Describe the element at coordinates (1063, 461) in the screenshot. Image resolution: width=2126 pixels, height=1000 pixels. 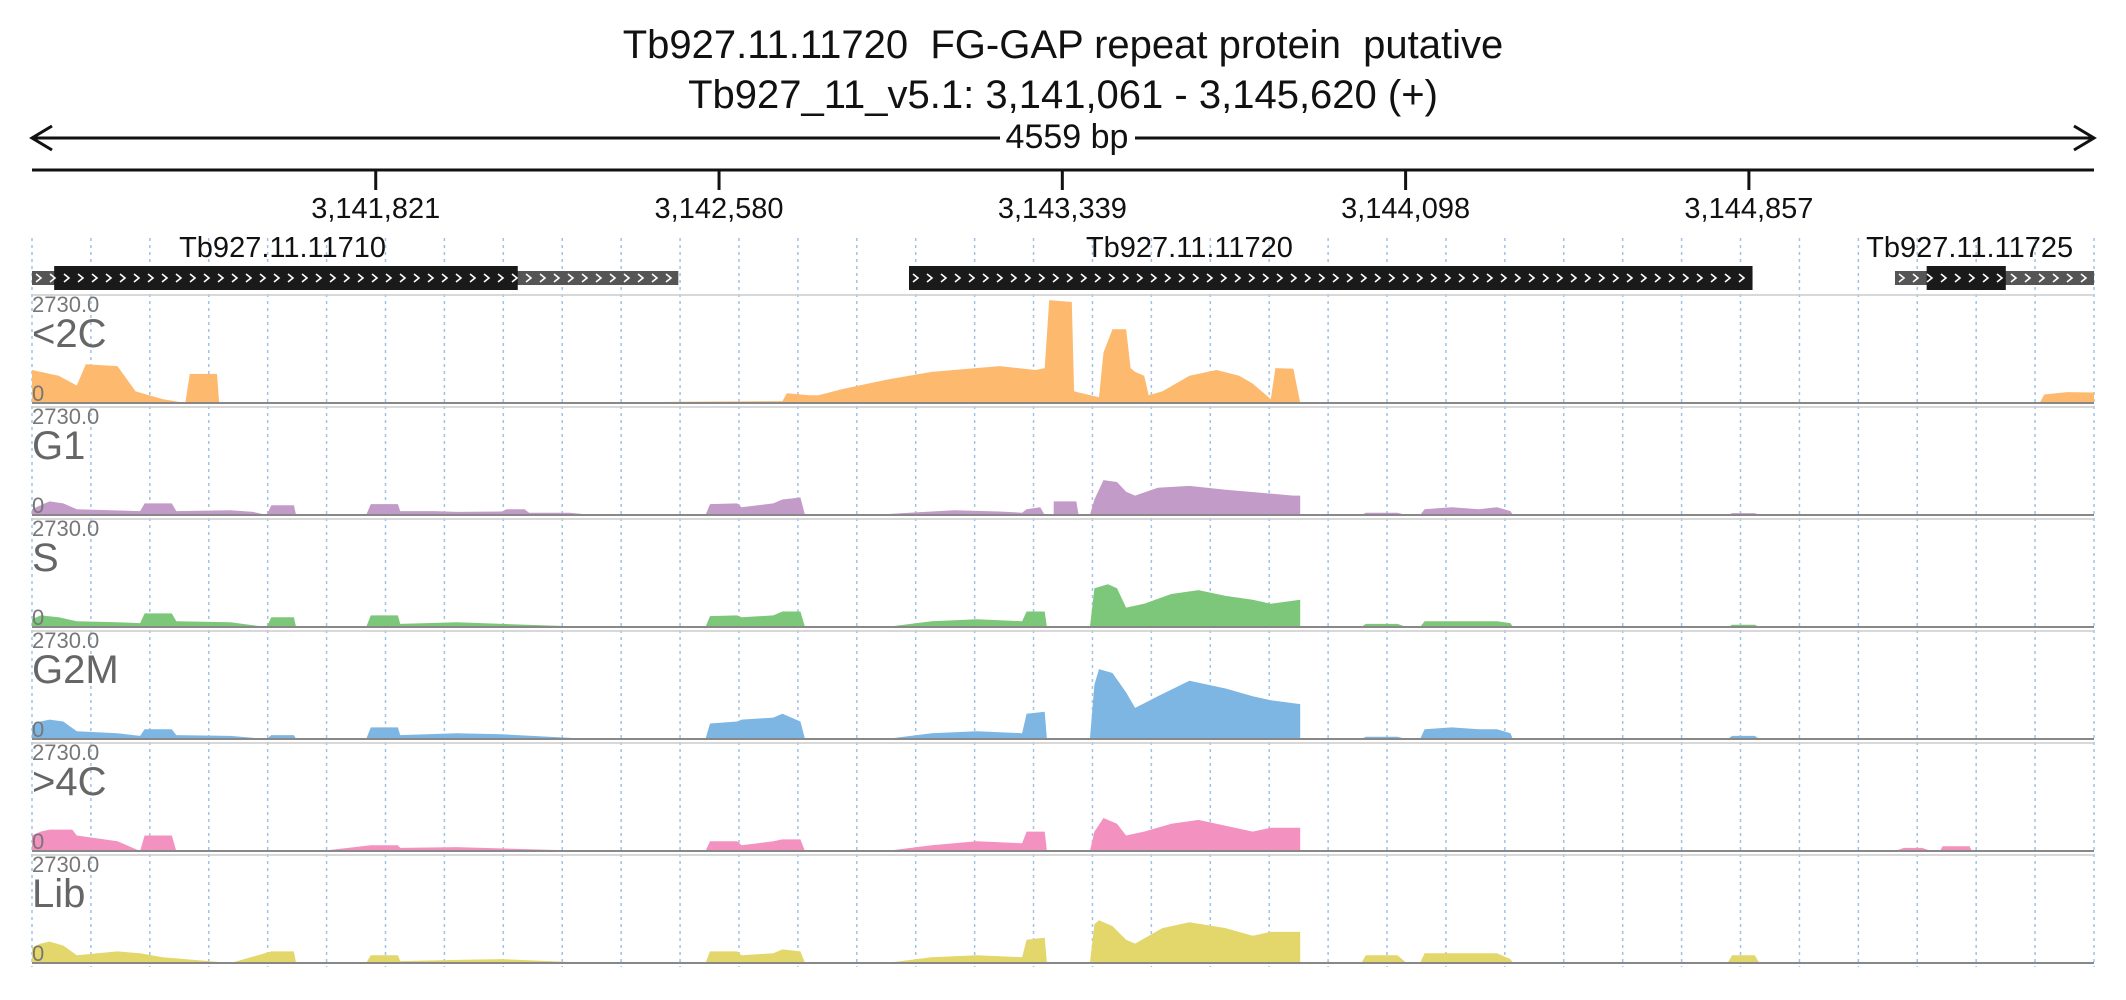
I see `coverage-track: 2730.0G1 0` at that location.